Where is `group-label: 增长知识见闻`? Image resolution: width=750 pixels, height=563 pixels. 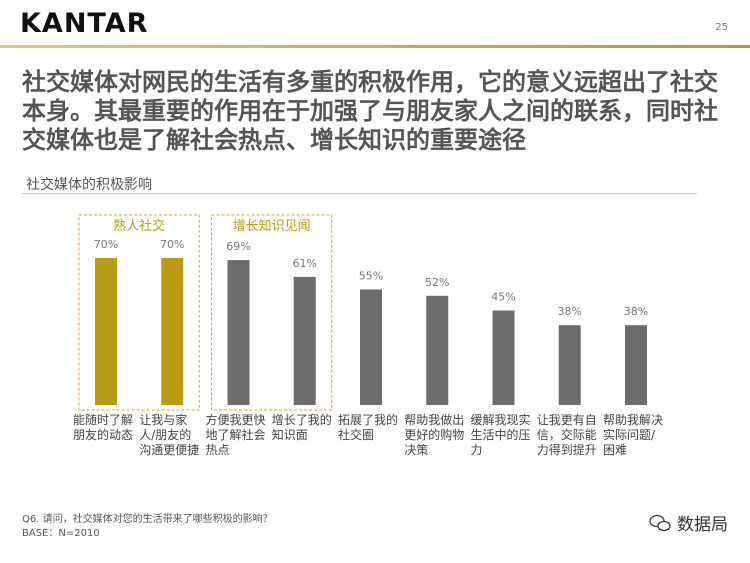
group-label: 增长知识见闻 is located at coordinates (272, 226).